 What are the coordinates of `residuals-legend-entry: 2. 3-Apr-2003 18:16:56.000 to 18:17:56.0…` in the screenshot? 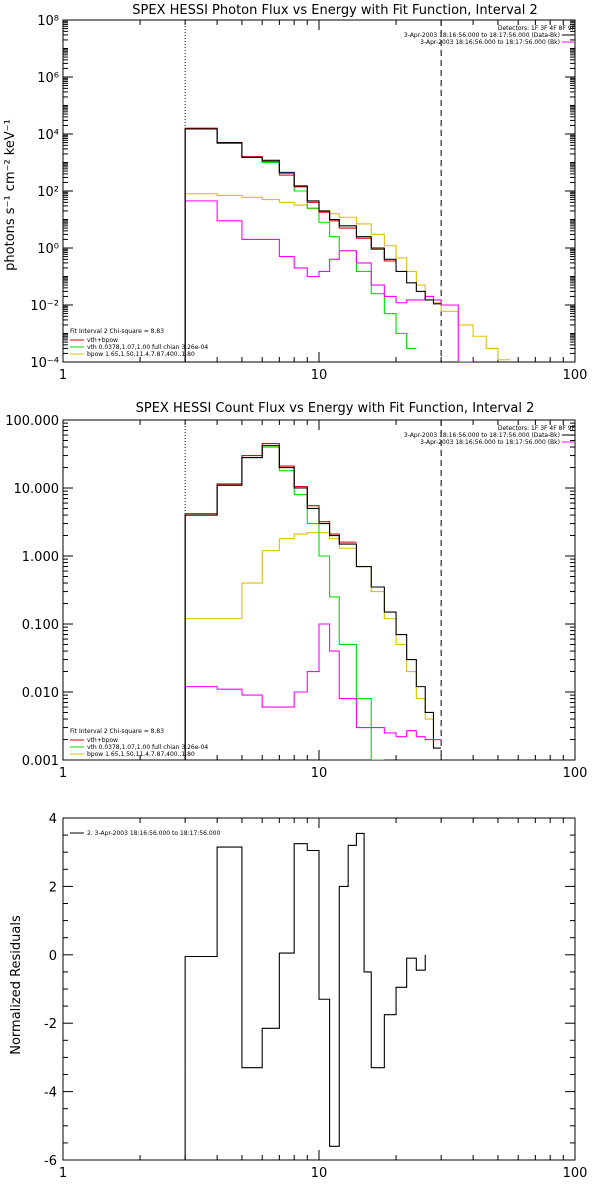 It's located at (153, 833).